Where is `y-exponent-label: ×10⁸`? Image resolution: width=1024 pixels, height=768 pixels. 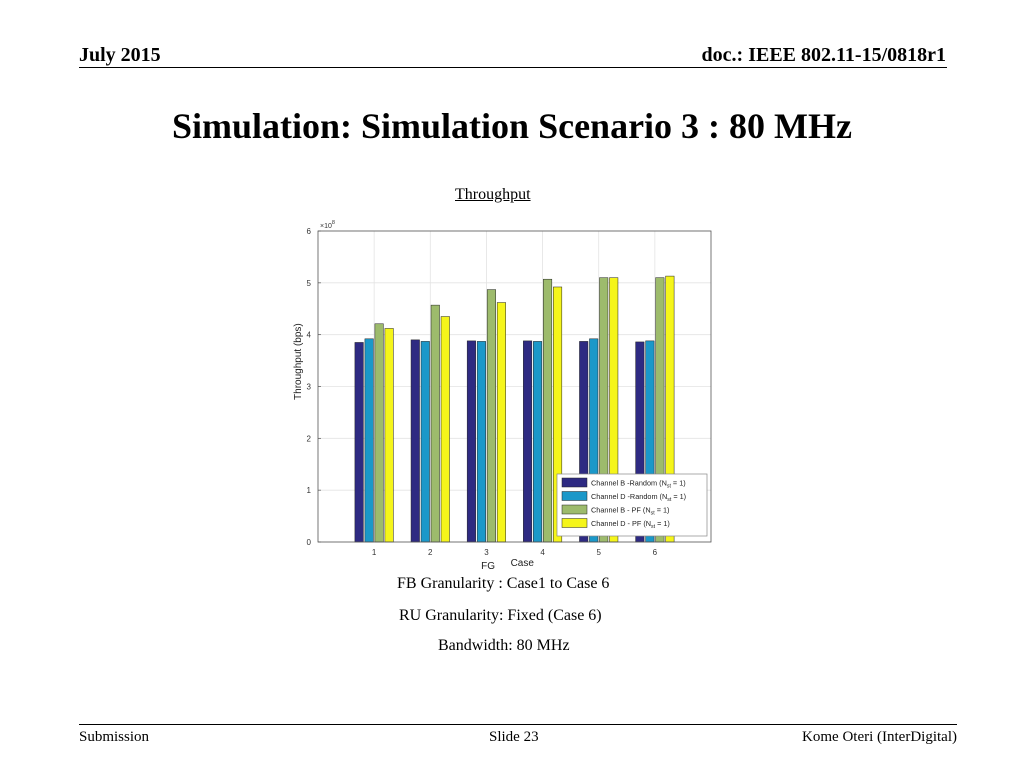
y-exponent-label: ×10⁸ is located at coordinates (327, 225).